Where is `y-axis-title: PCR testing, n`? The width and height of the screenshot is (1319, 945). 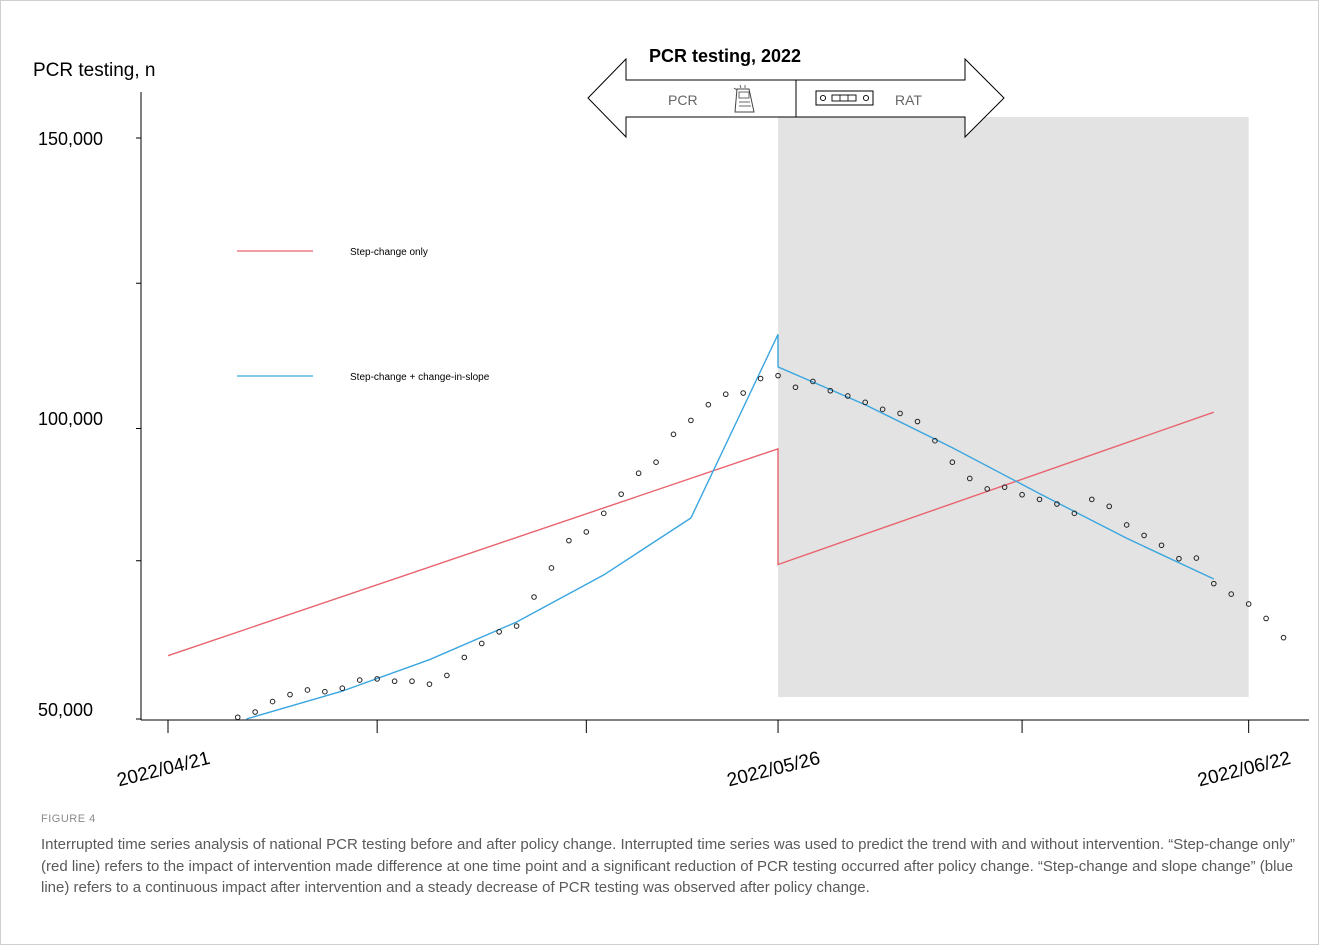
y-axis-title: PCR testing, n is located at coordinates (94, 70).